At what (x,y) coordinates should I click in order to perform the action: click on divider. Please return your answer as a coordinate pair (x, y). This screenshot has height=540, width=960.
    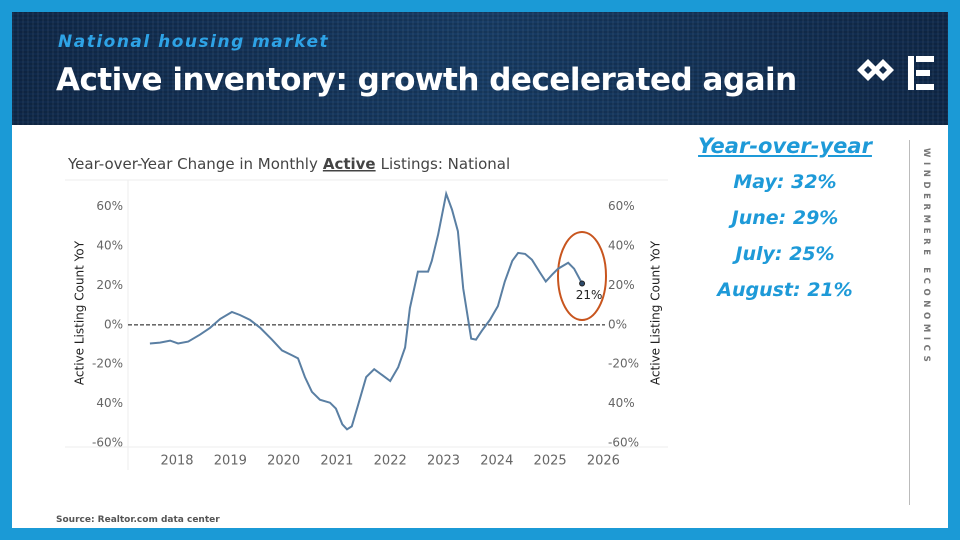
    Looking at the image, I should click on (909, 322).